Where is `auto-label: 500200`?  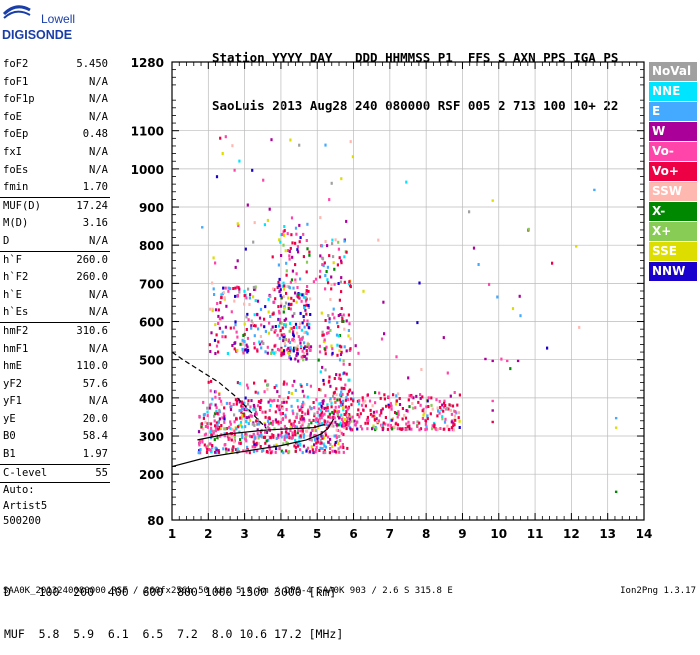
auto-label: 500200 is located at coordinates (22, 521).